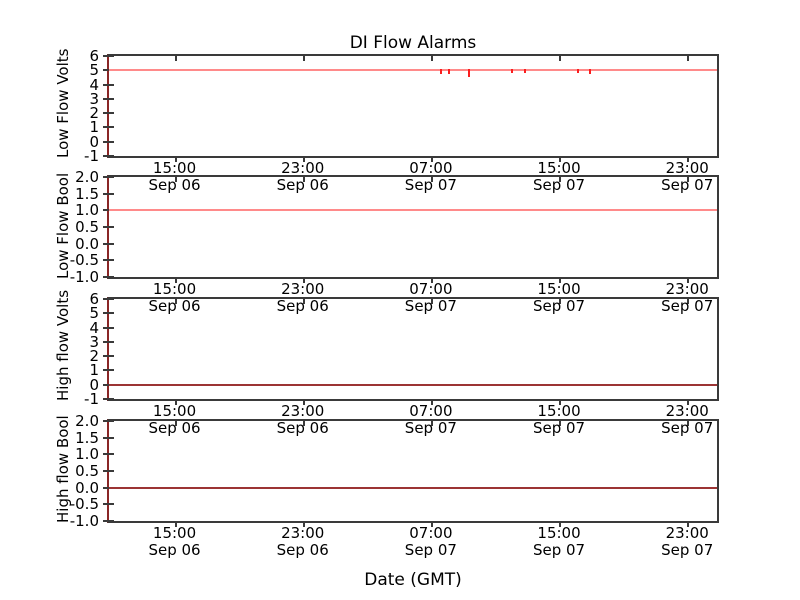  Describe the element at coordinates (411, 229) in the screenshot. I see `subplot-low-flow-bool` at that location.